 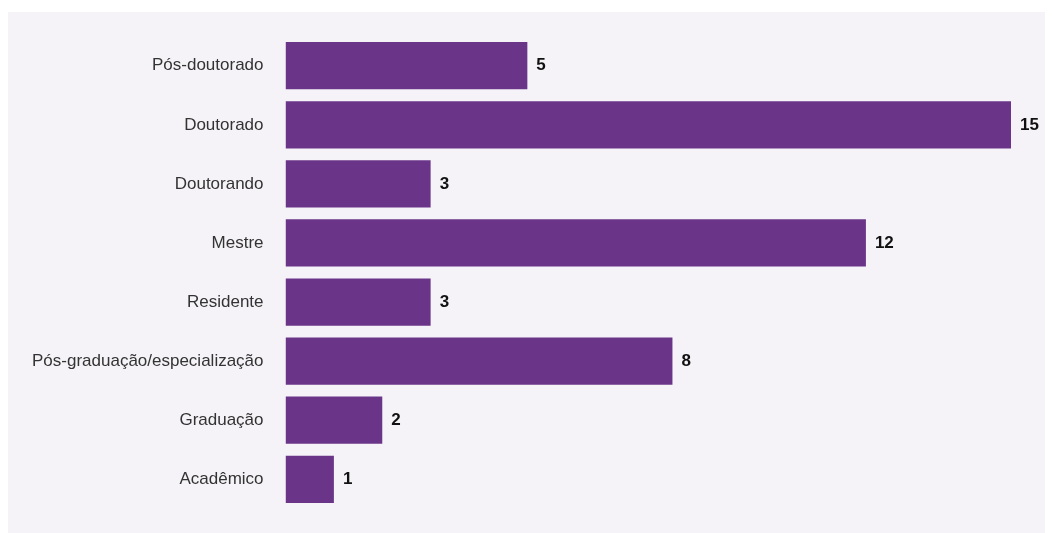 What do you see at coordinates (686, 360) in the screenshot?
I see `data-label: 8` at bounding box center [686, 360].